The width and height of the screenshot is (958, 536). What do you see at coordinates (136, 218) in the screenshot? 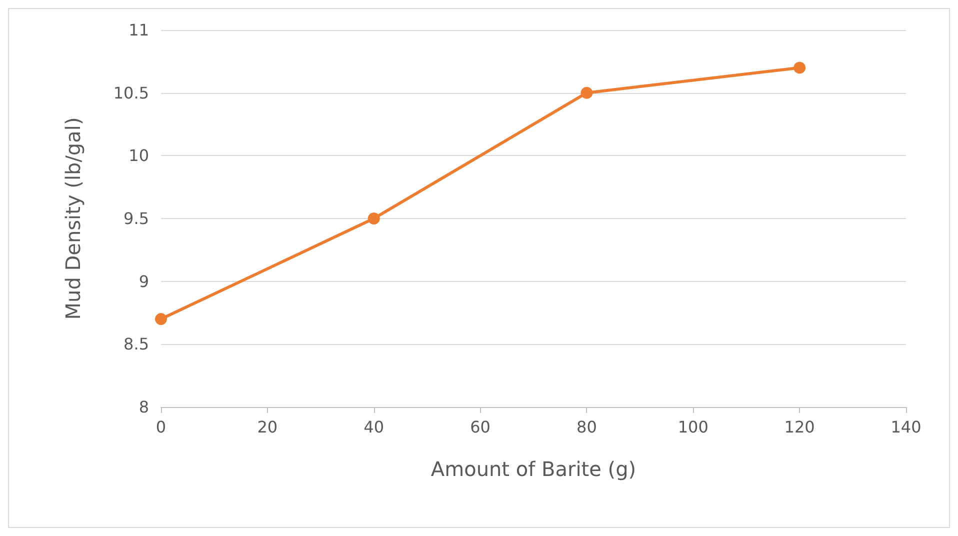
I see `y-tick-label: 9.5` at bounding box center [136, 218].